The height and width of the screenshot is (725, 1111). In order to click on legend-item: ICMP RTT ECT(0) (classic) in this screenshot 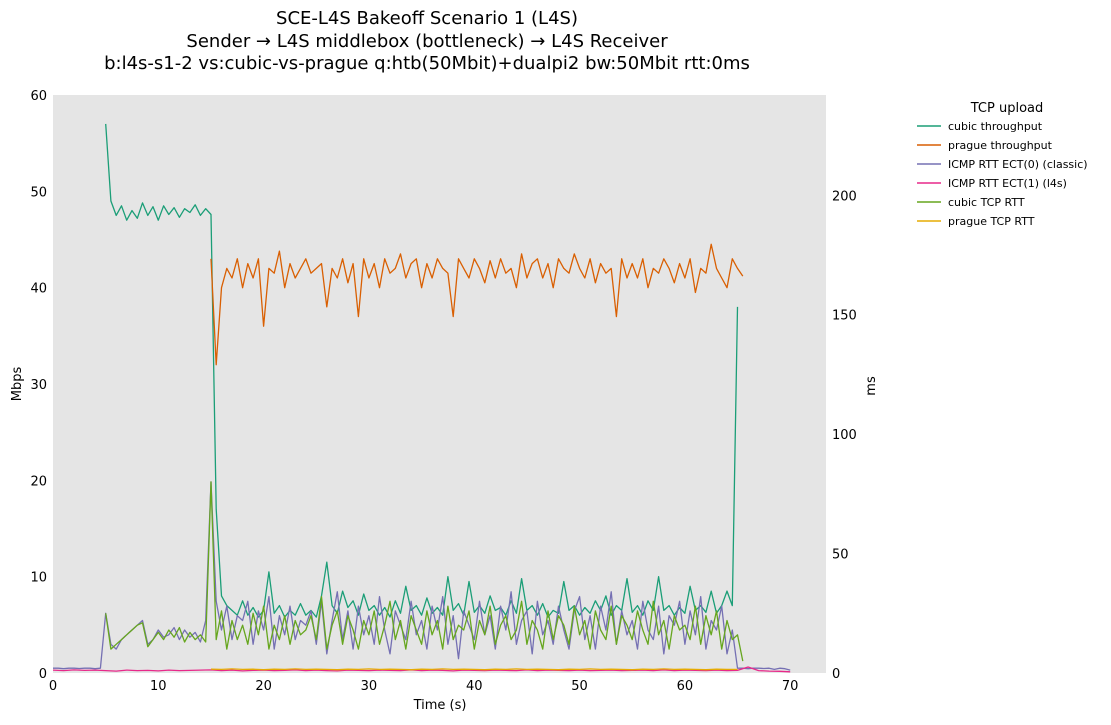, I will do `click(1002, 164)`.